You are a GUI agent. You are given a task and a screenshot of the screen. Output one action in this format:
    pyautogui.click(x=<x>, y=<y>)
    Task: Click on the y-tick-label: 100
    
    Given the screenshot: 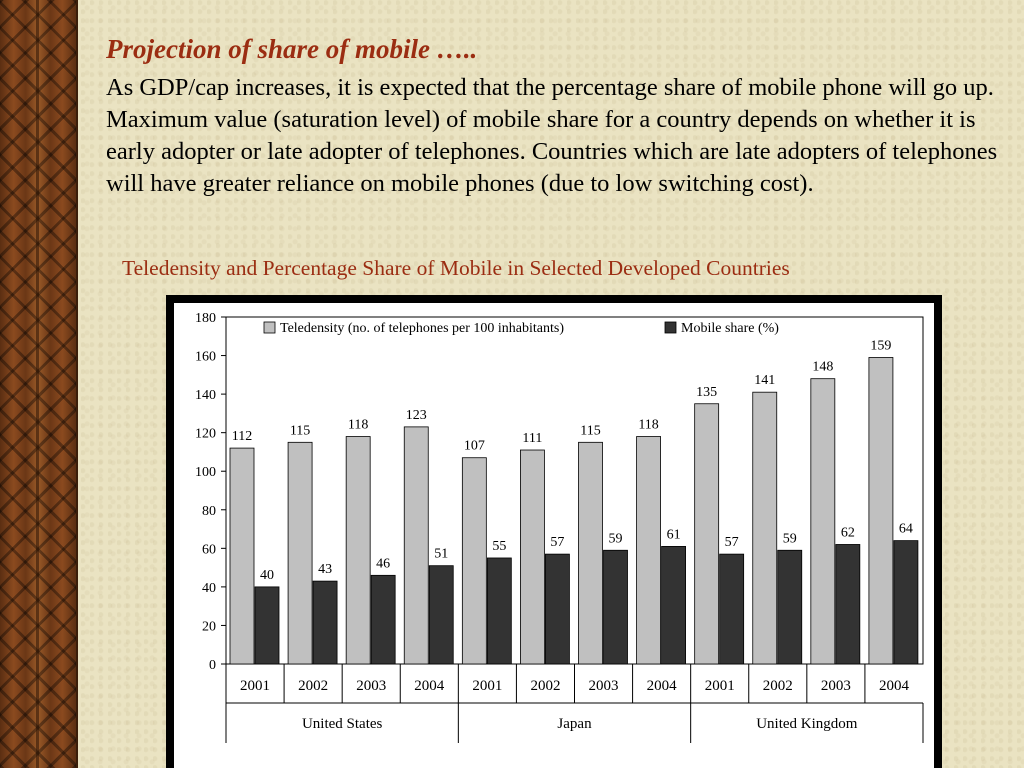 What is the action you would take?
    pyautogui.click(x=205, y=472)
    